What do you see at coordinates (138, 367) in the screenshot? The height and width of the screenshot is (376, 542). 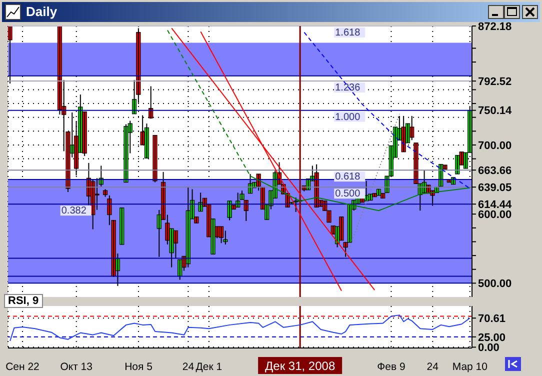 I see `x-tick-label: Ноя 5` at bounding box center [138, 367].